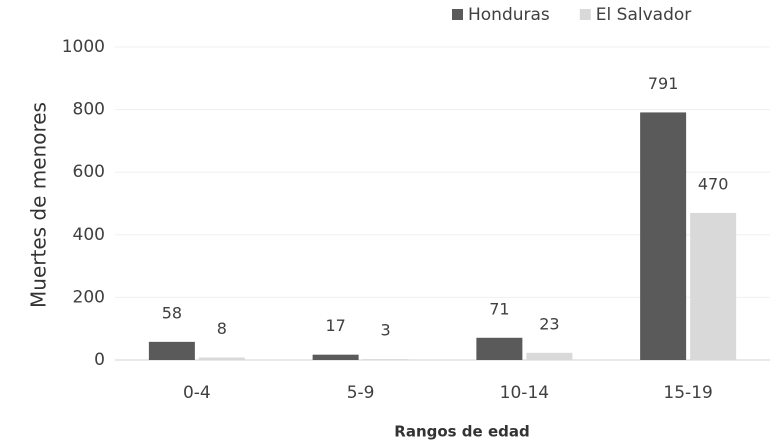  What do you see at coordinates (99, 360) in the screenshot?
I see `y-tick-label: 0` at bounding box center [99, 360].